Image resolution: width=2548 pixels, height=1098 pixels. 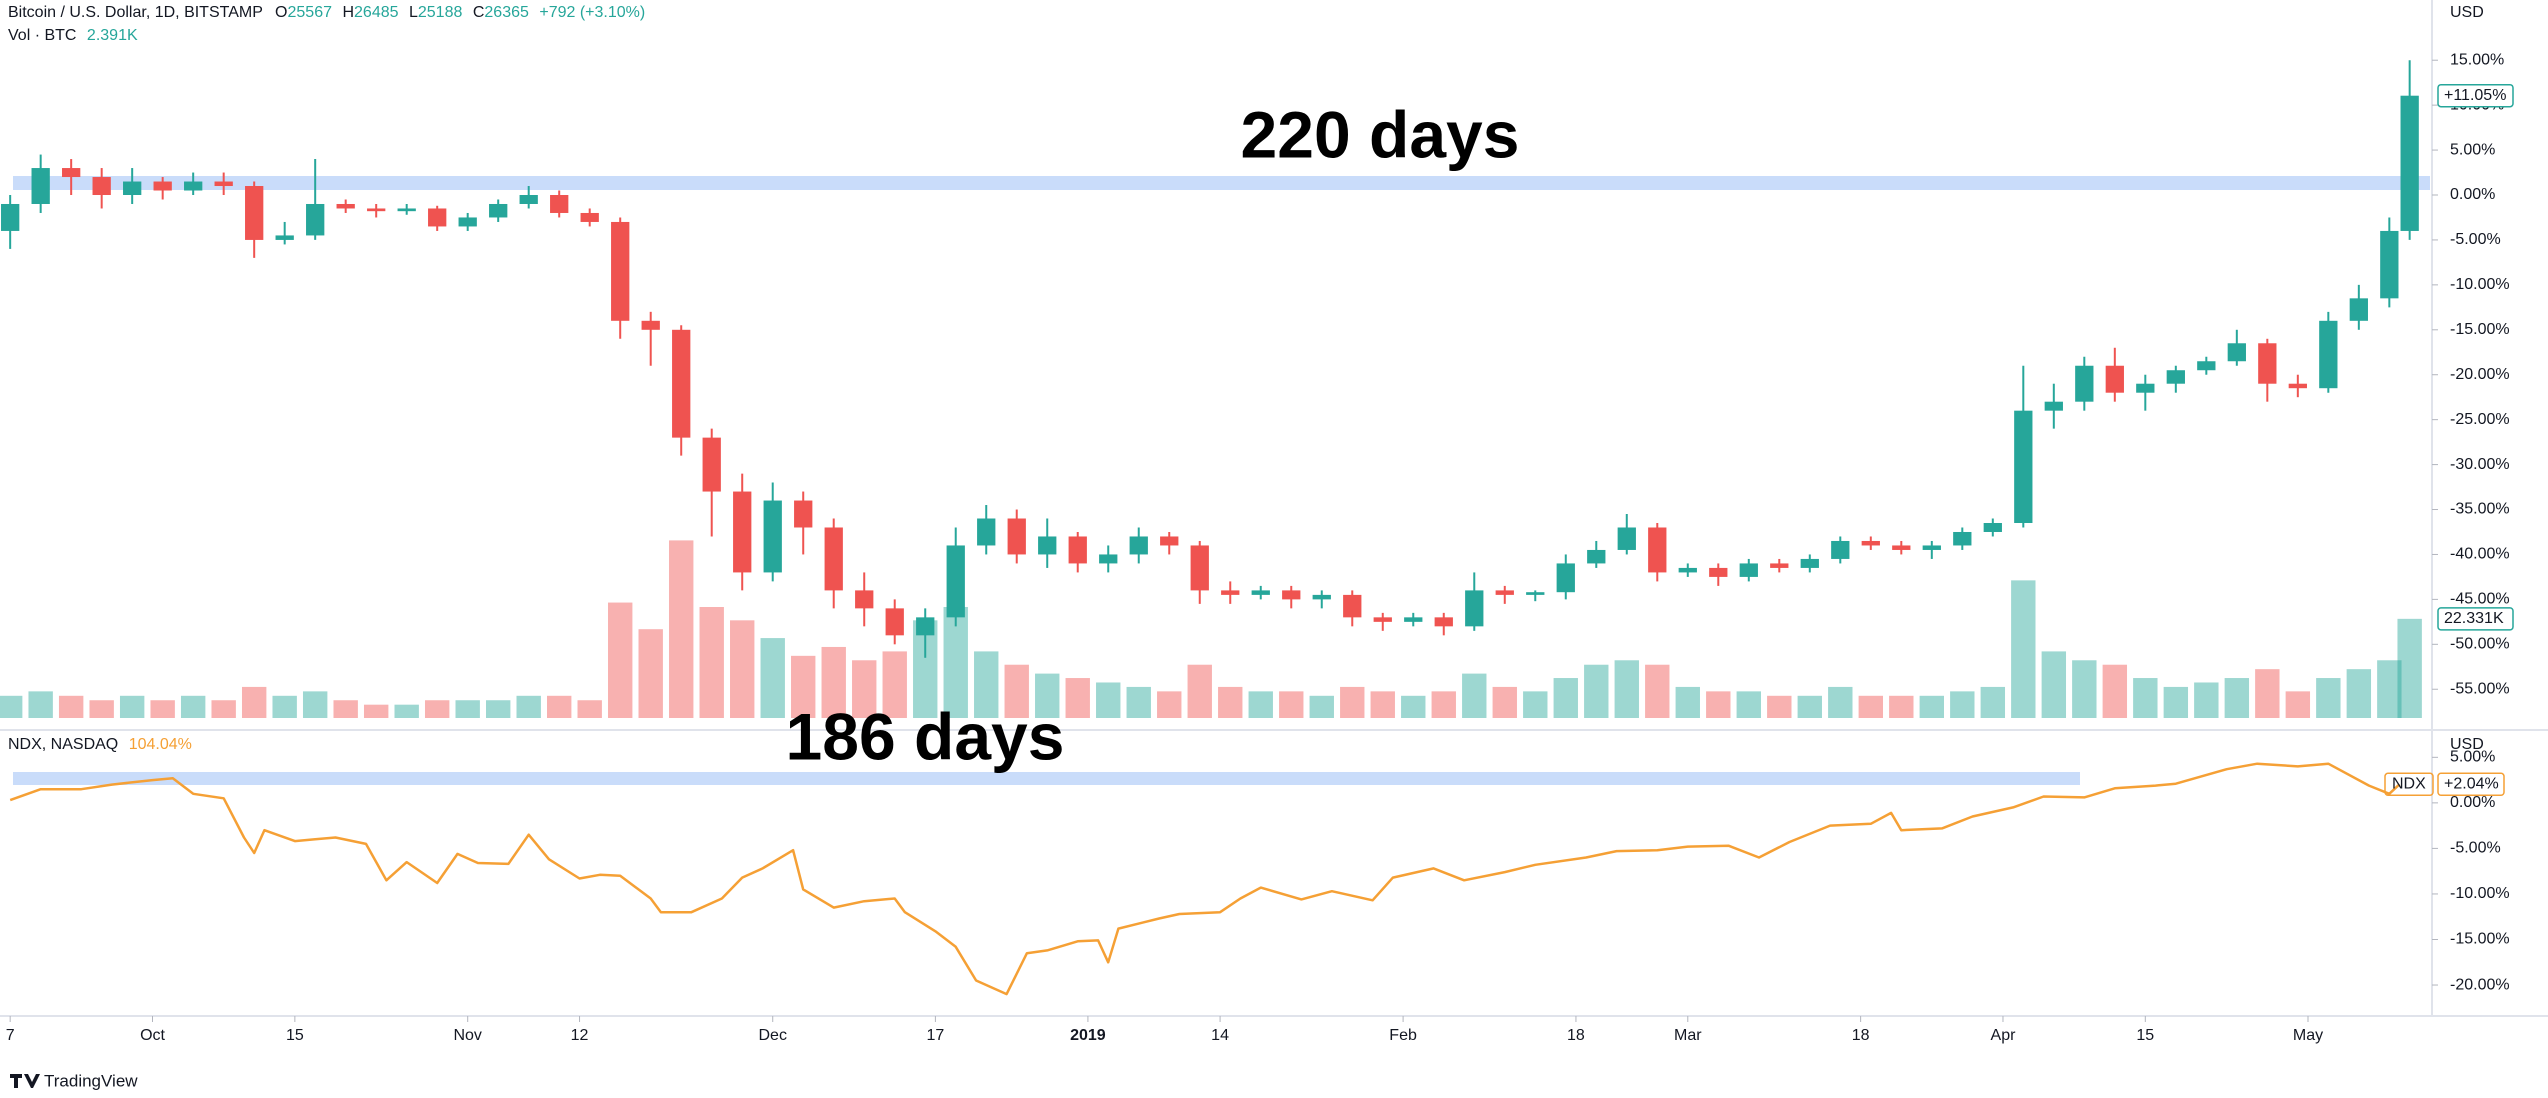 I want to click on y-tick-label: -15.00%, so click(x=2480, y=329).